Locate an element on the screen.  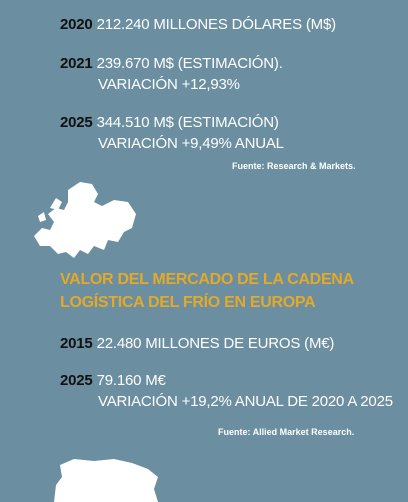
source-world: Fuente: Research & Markets. is located at coordinates (294, 166).